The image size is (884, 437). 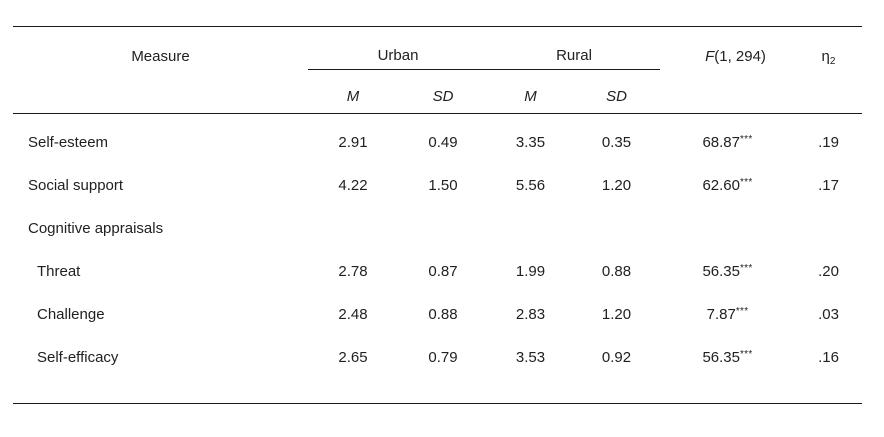 What do you see at coordinates (353, 96) in the screenshot?
I see `urban-mean-header: M` at bounding box center [353, 96].